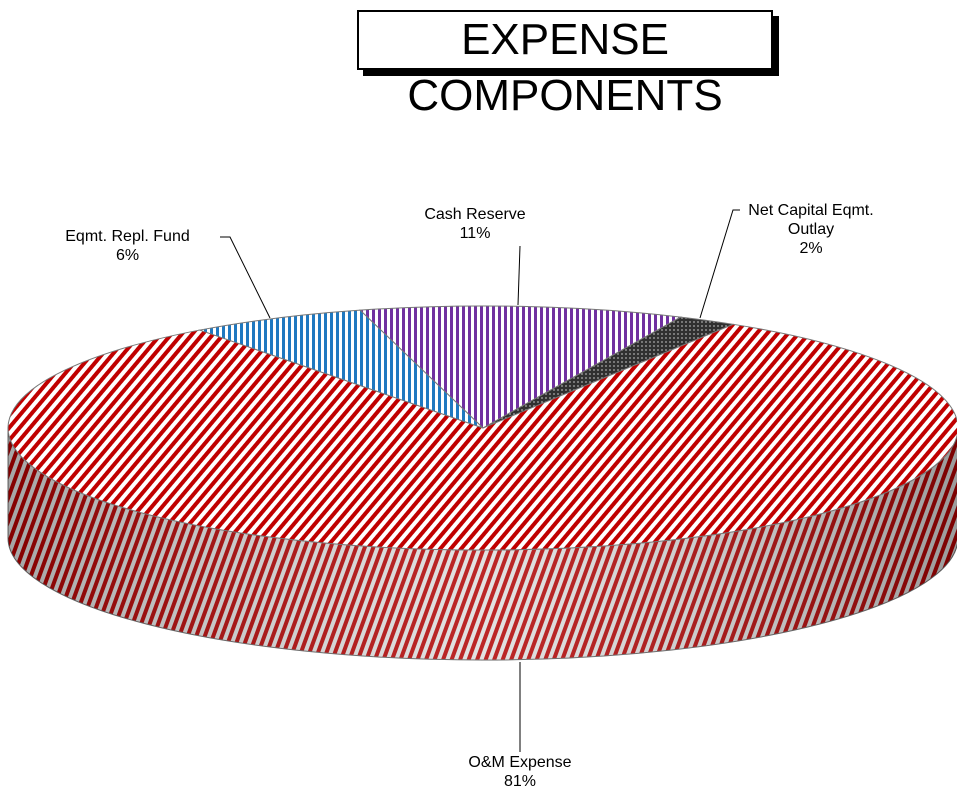 This screenshot has height=795, width=957. I want to click on slice-value: 2%, so click(811, 248).